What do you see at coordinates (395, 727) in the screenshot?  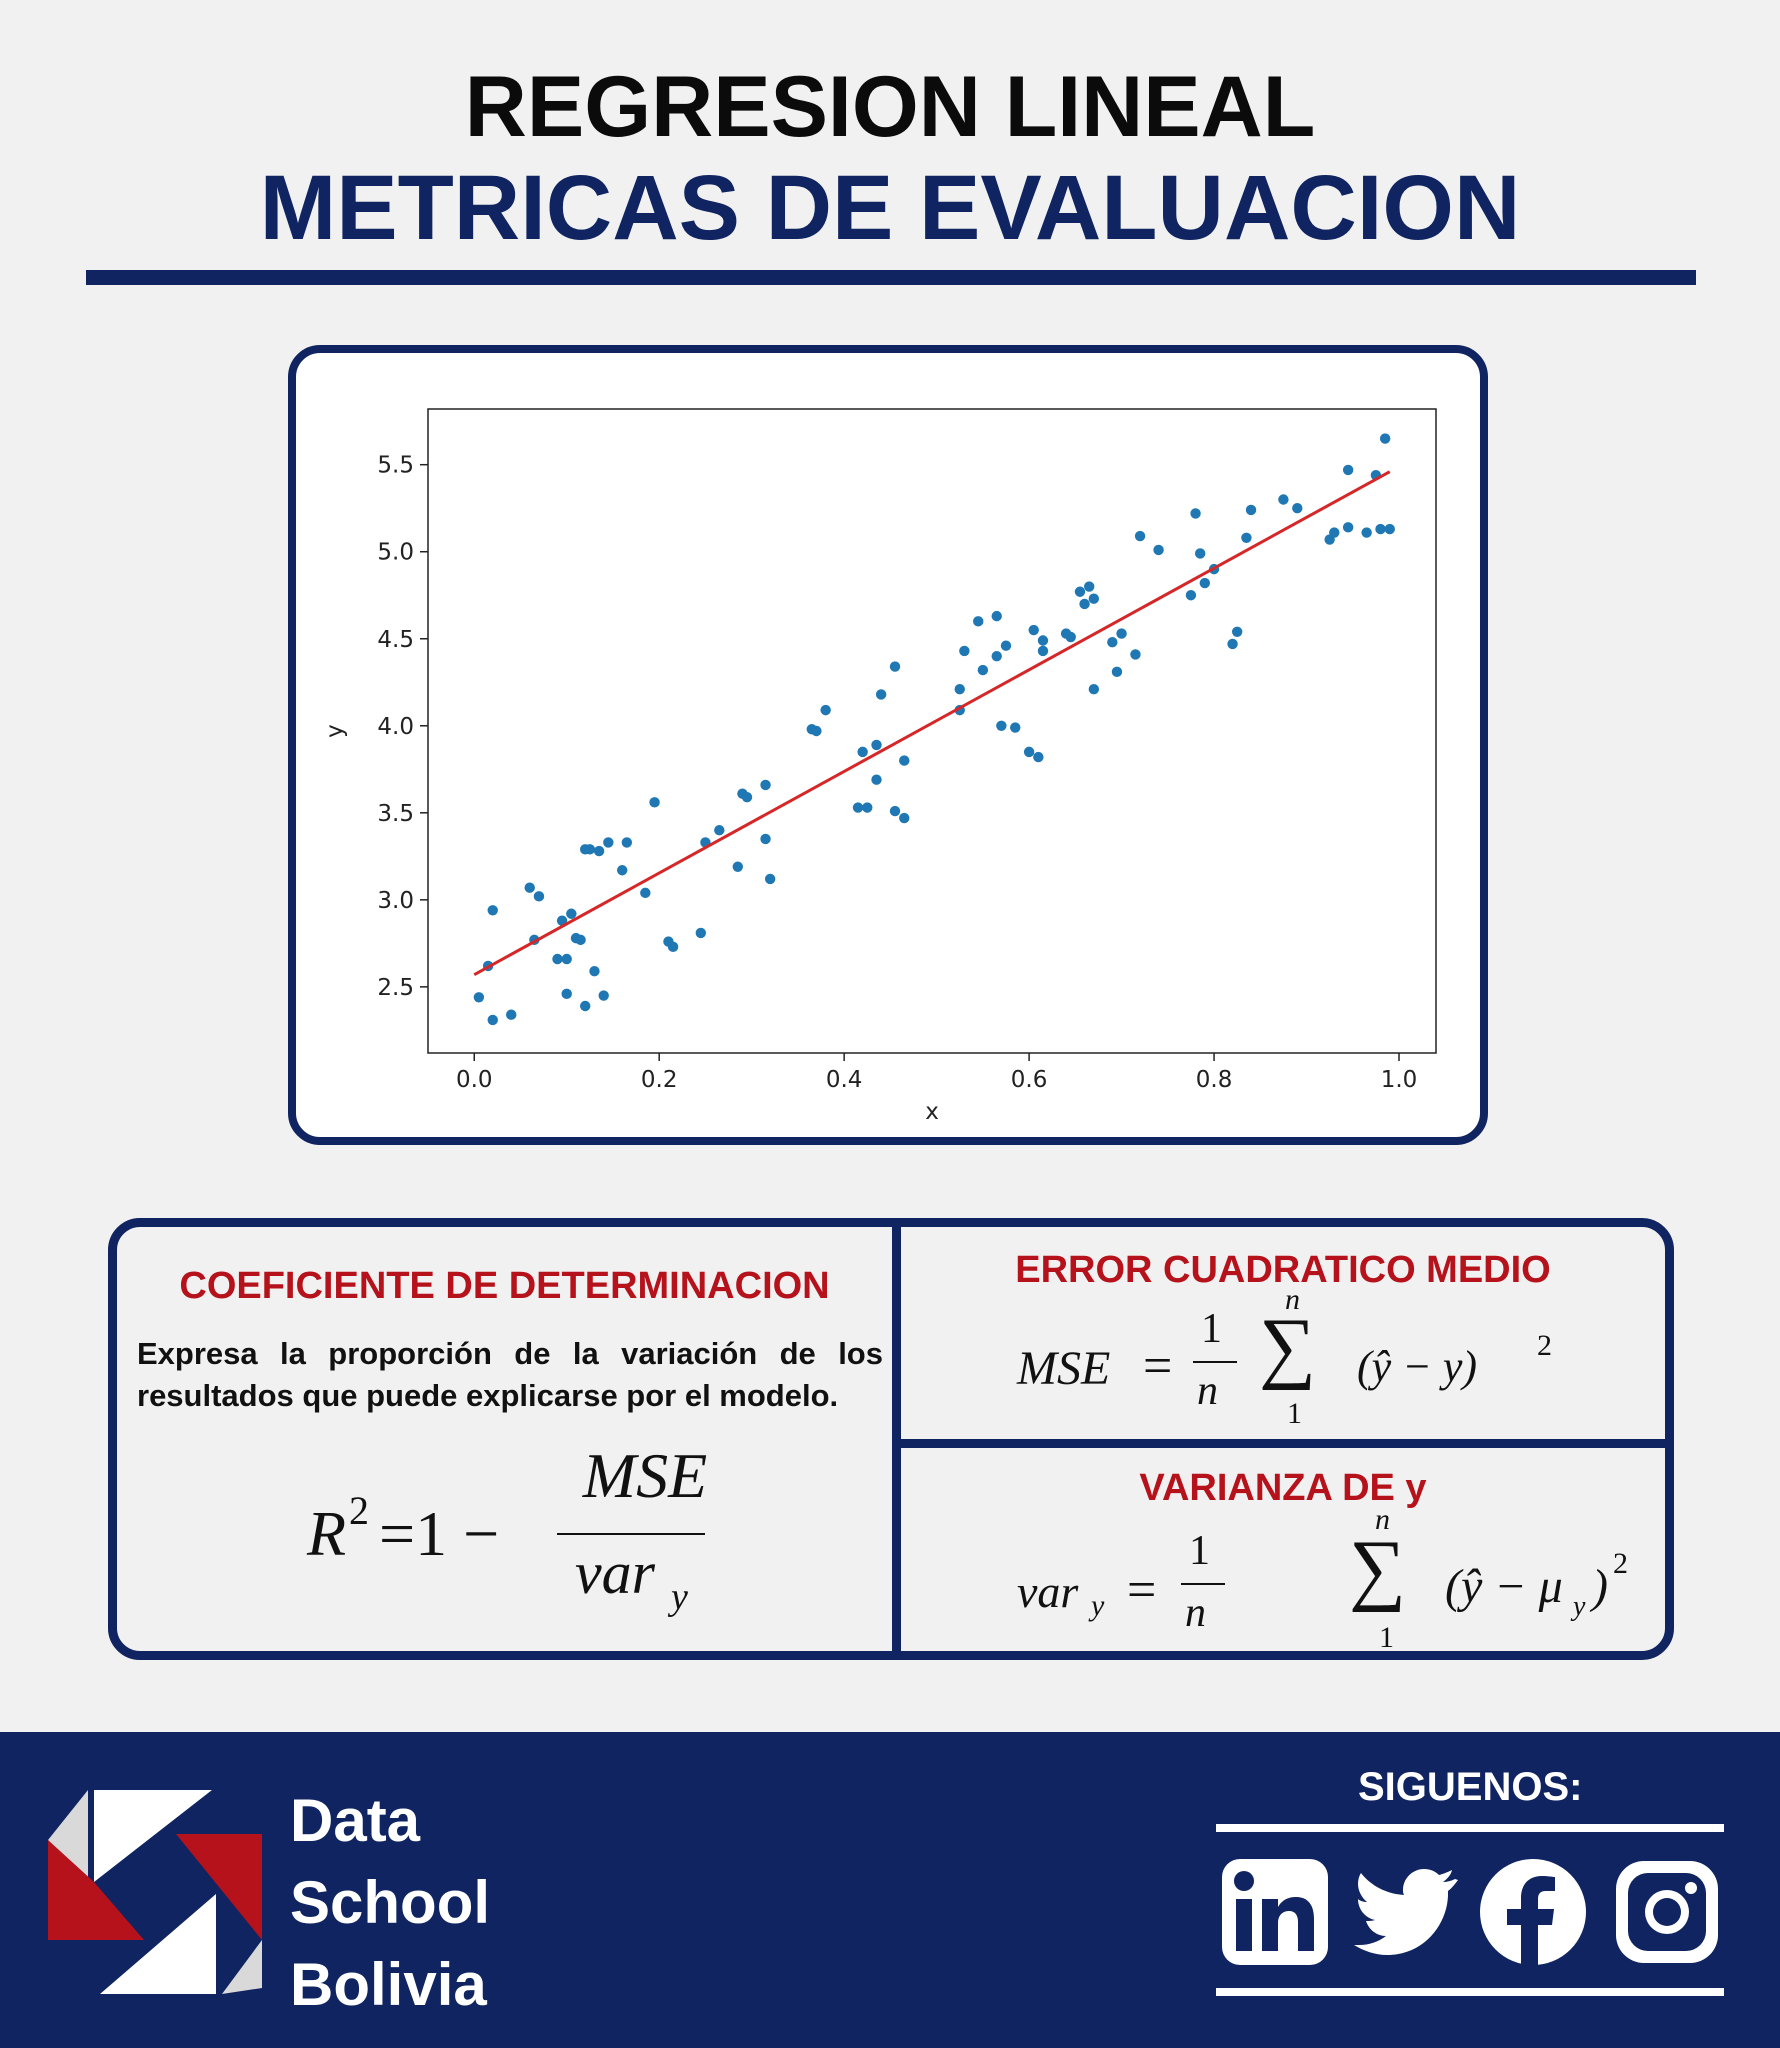 I see `y-tick-label: 4.0` at bounding box center [395, 727].